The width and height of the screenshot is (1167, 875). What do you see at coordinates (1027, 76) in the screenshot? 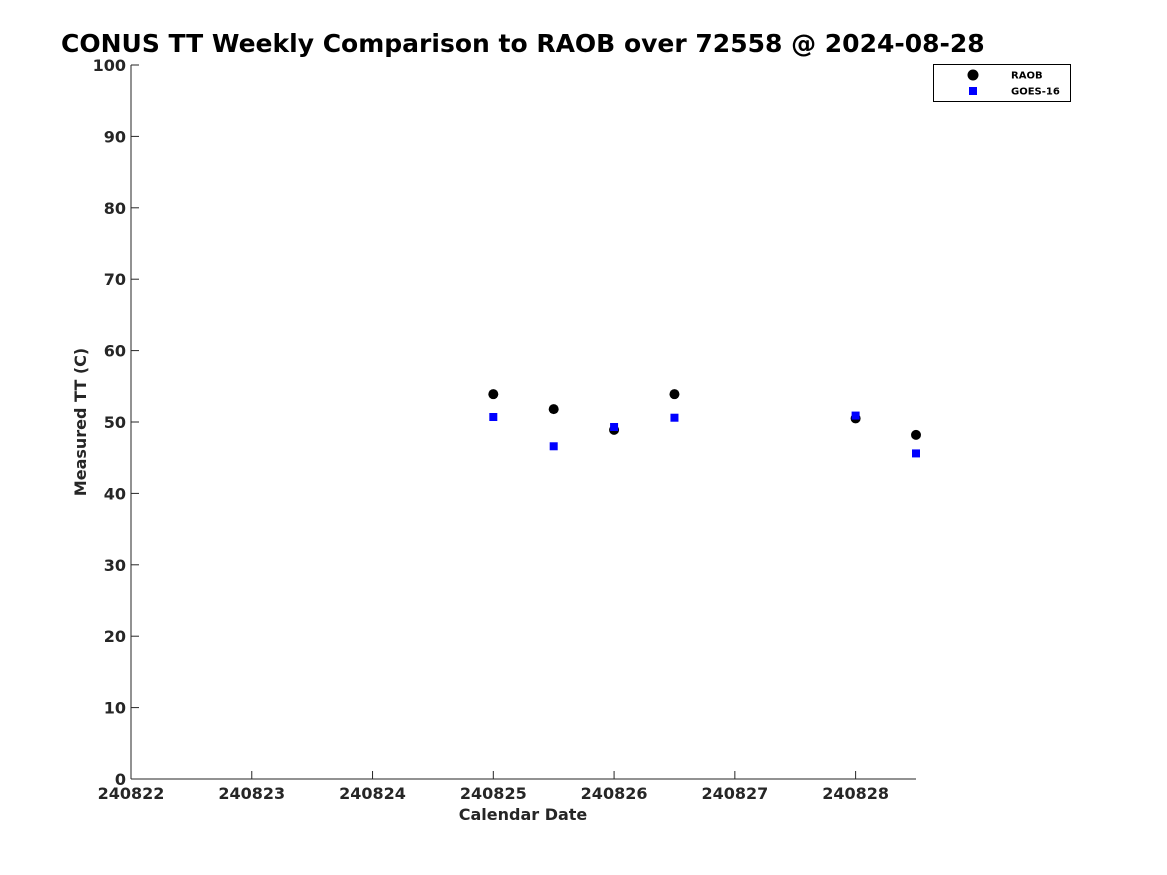
I see `legend-label: RAOB` at bounding box center [1027, 76].